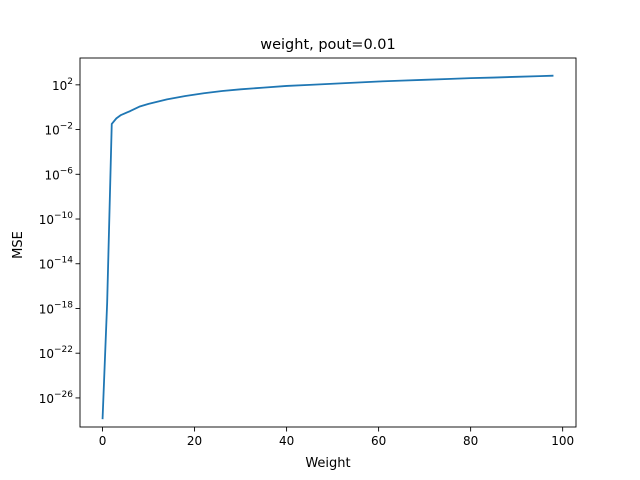 Image resolution: width=640 pixels, height=480 pixels. Describe the element at coordinates (62, 85) in the screenshot. I see `y-tick-label: 10²` at that location.